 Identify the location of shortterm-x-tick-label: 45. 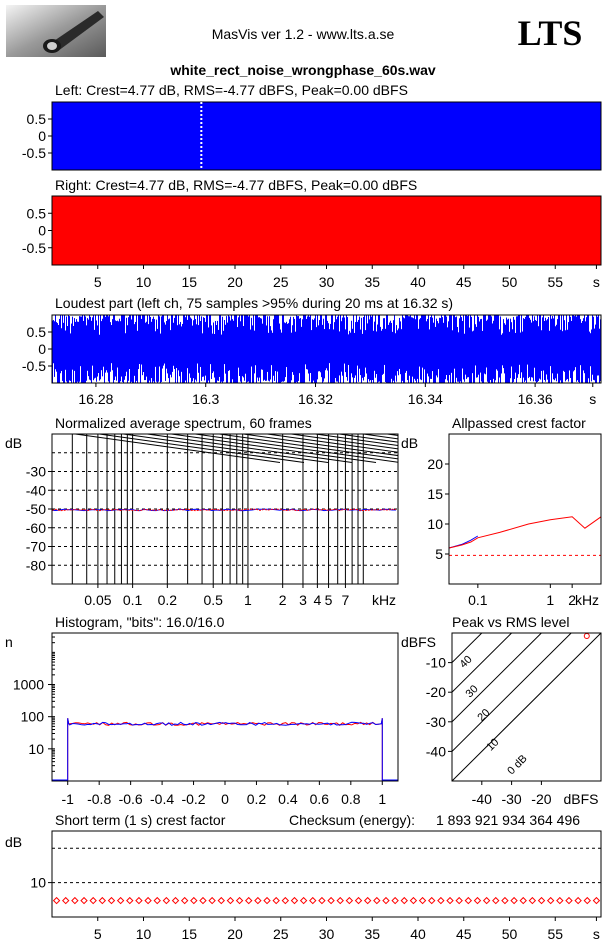
(464, 934).